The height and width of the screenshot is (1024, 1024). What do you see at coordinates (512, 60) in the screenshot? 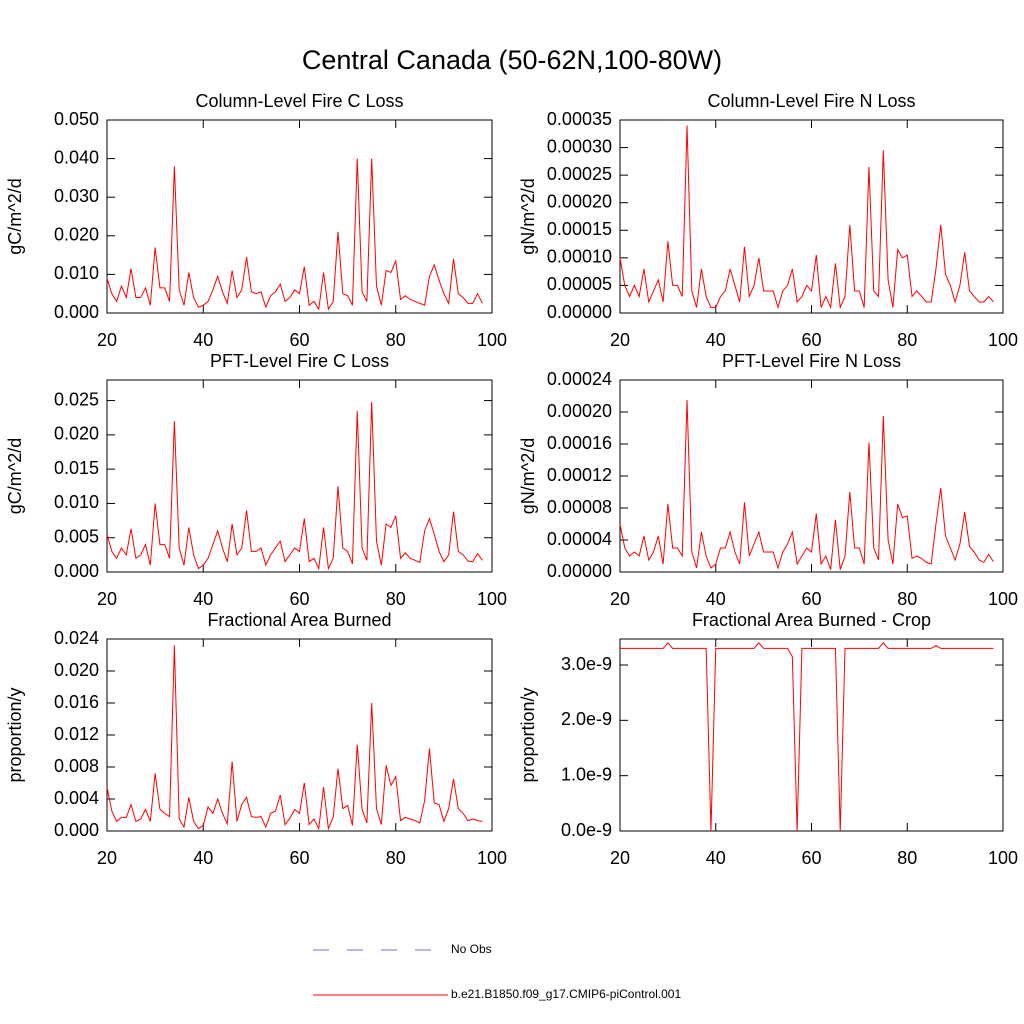
I see `figure-title: Central Canada (50-62N,100-80W)` at bounding box center [512, 60].